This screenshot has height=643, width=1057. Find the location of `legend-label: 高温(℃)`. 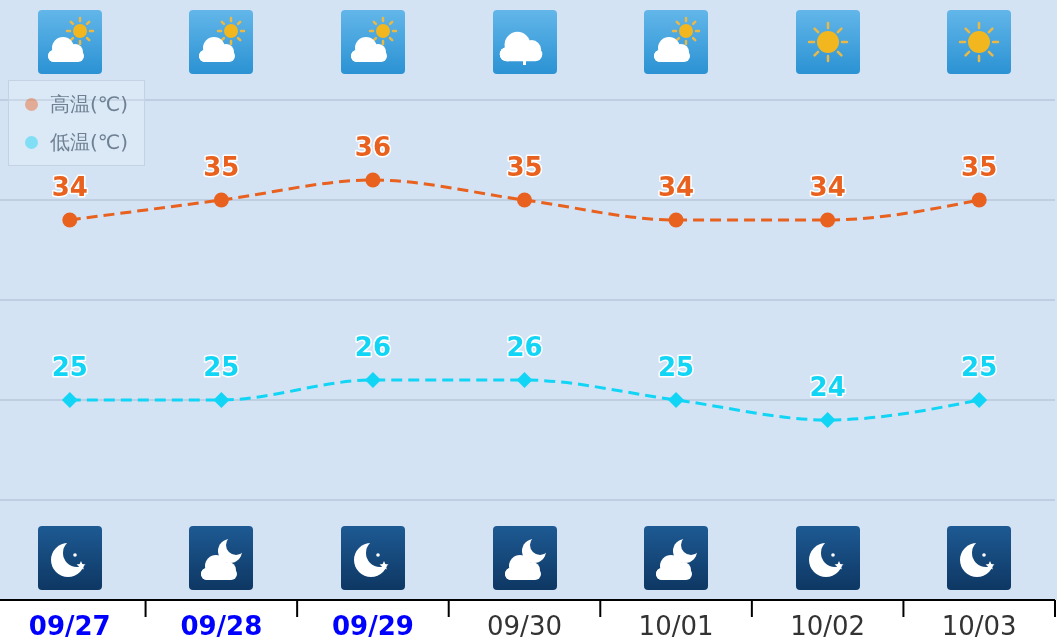

legend-label: 高温(℃) is located at coordinates (89, 104).